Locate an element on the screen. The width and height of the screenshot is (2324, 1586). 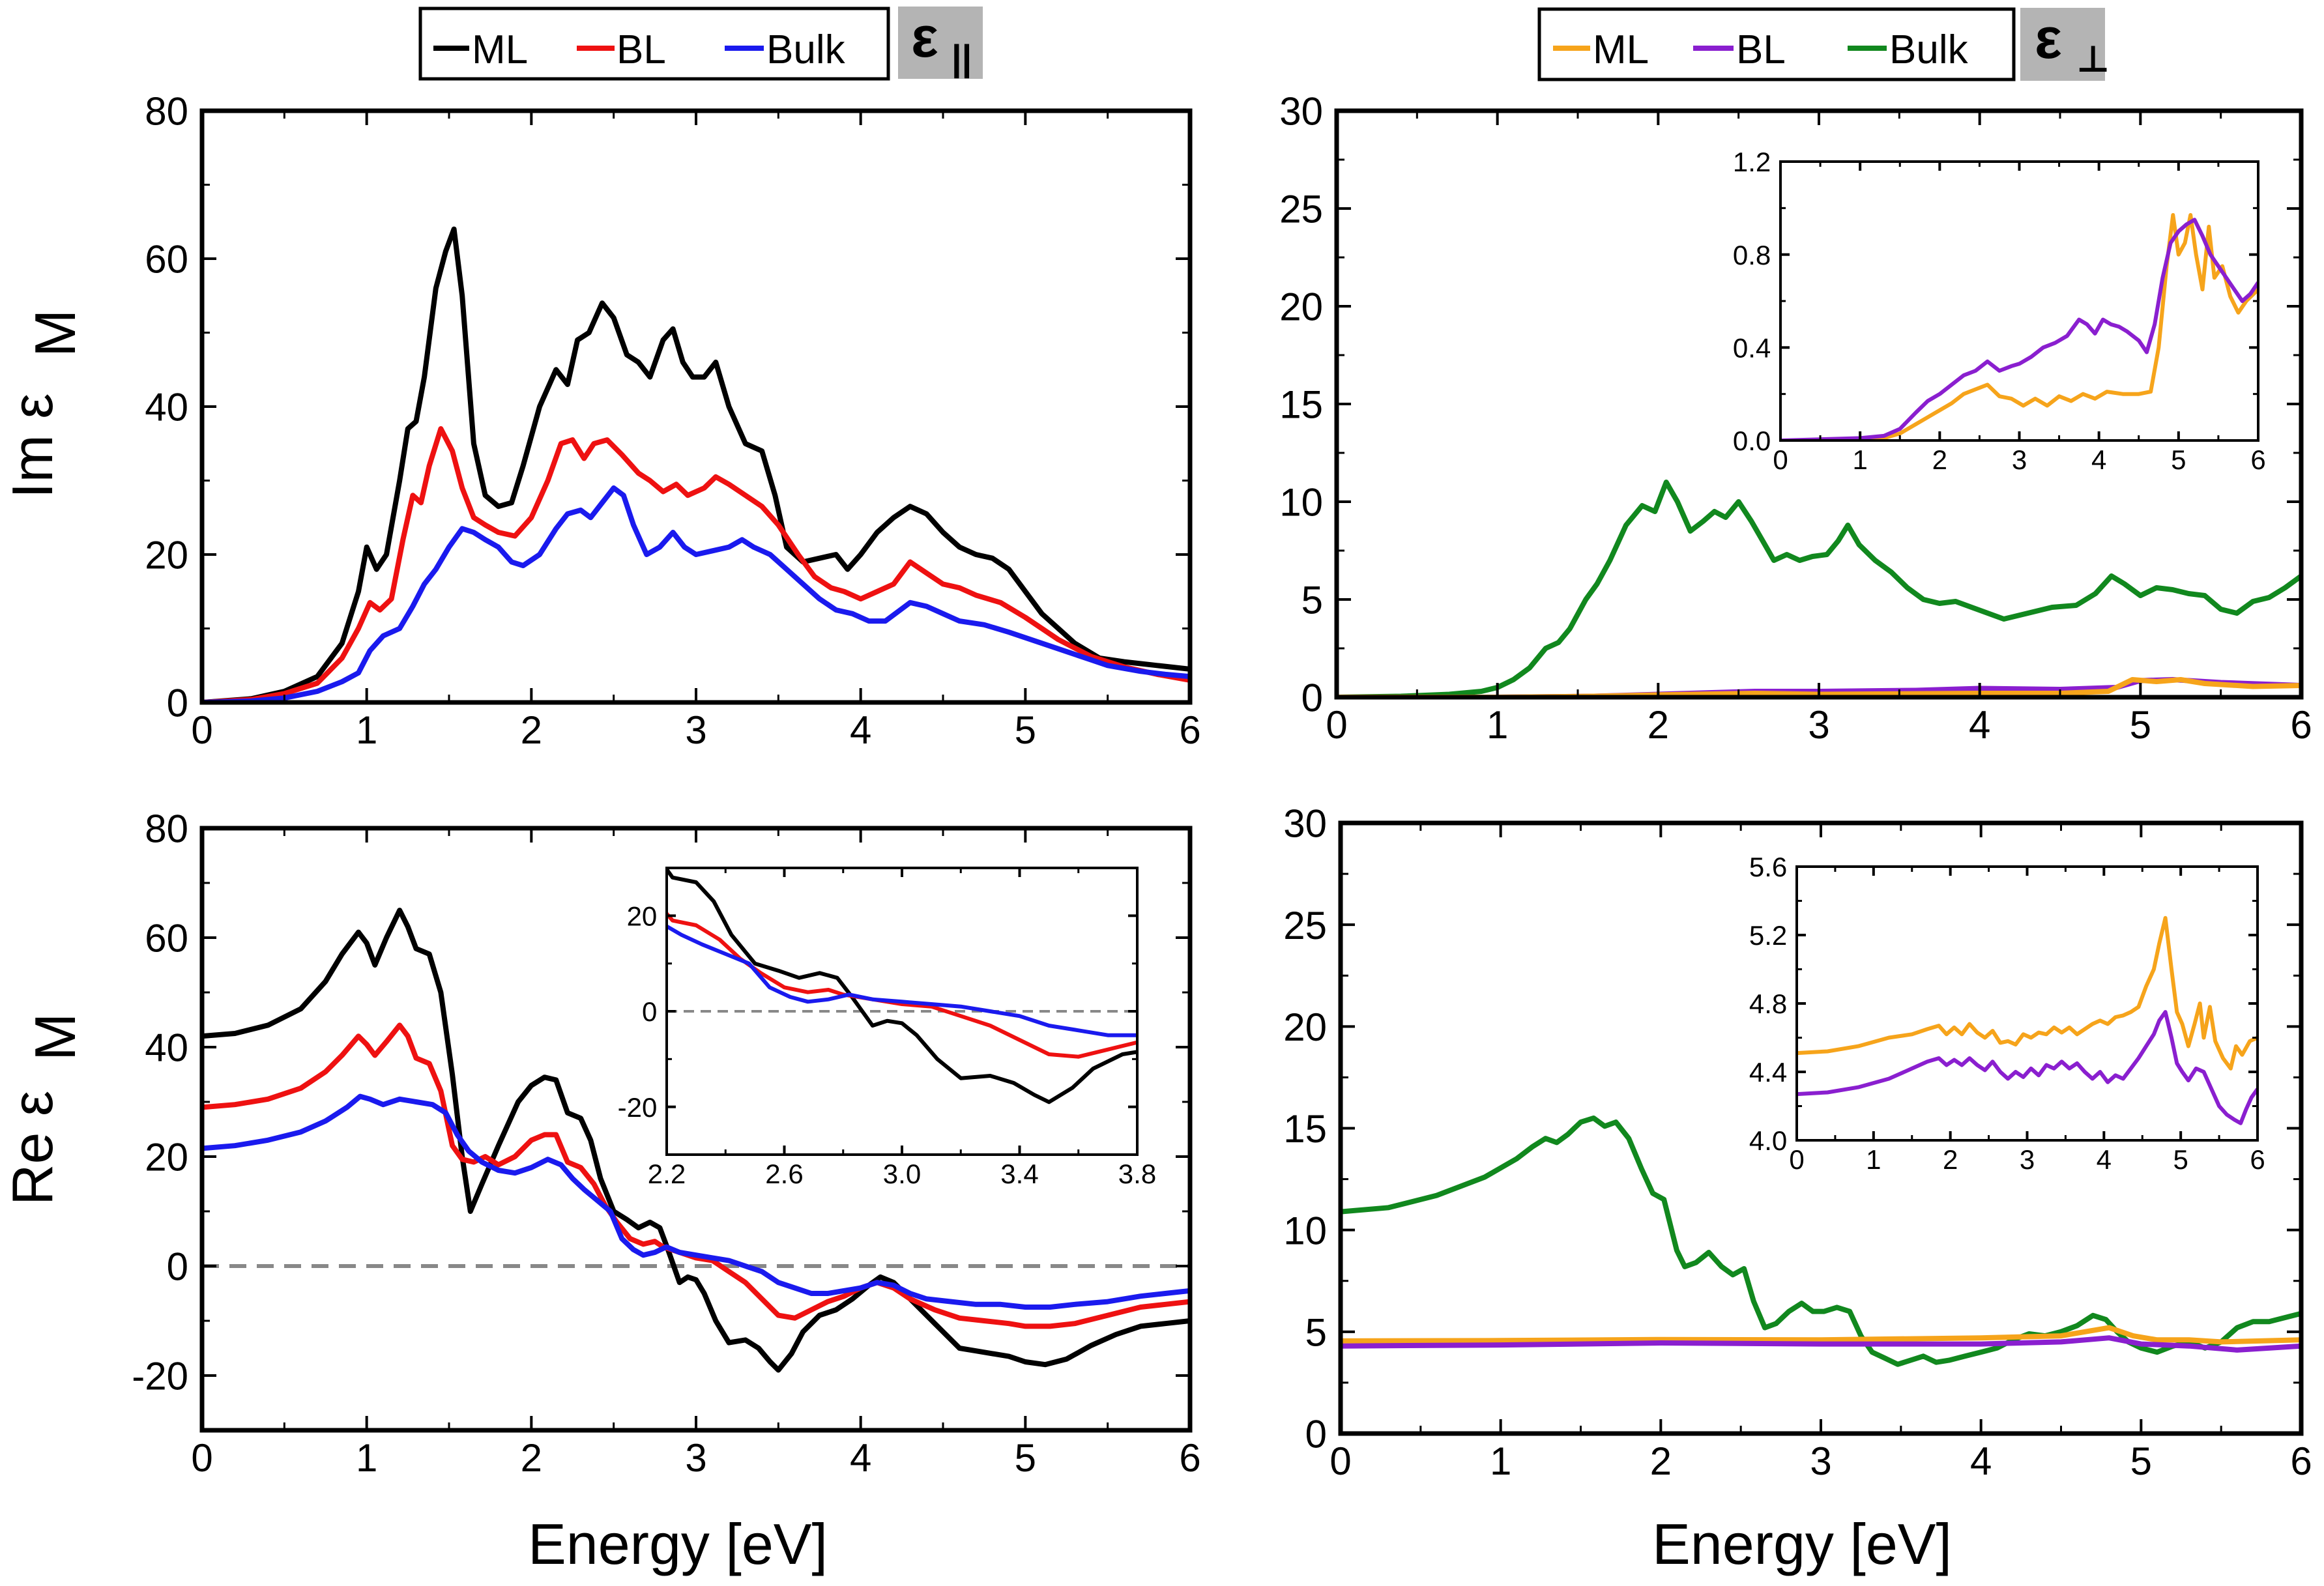
legend-parallel-component-symbol: ε is located at coordinates (924, 37).